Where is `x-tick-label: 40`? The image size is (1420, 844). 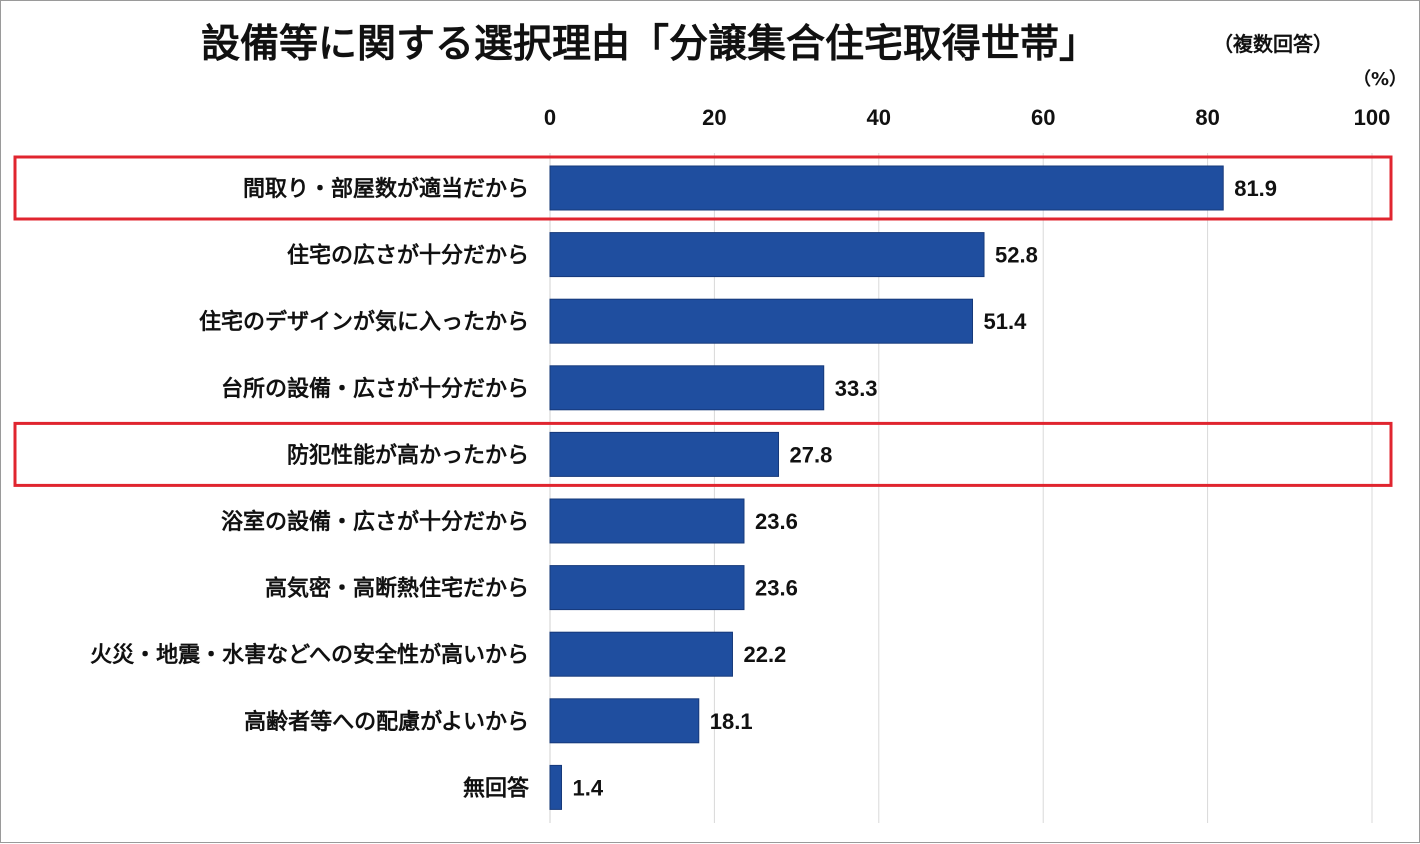 x-tick-label: 40 is located at coordinates (879, 117).